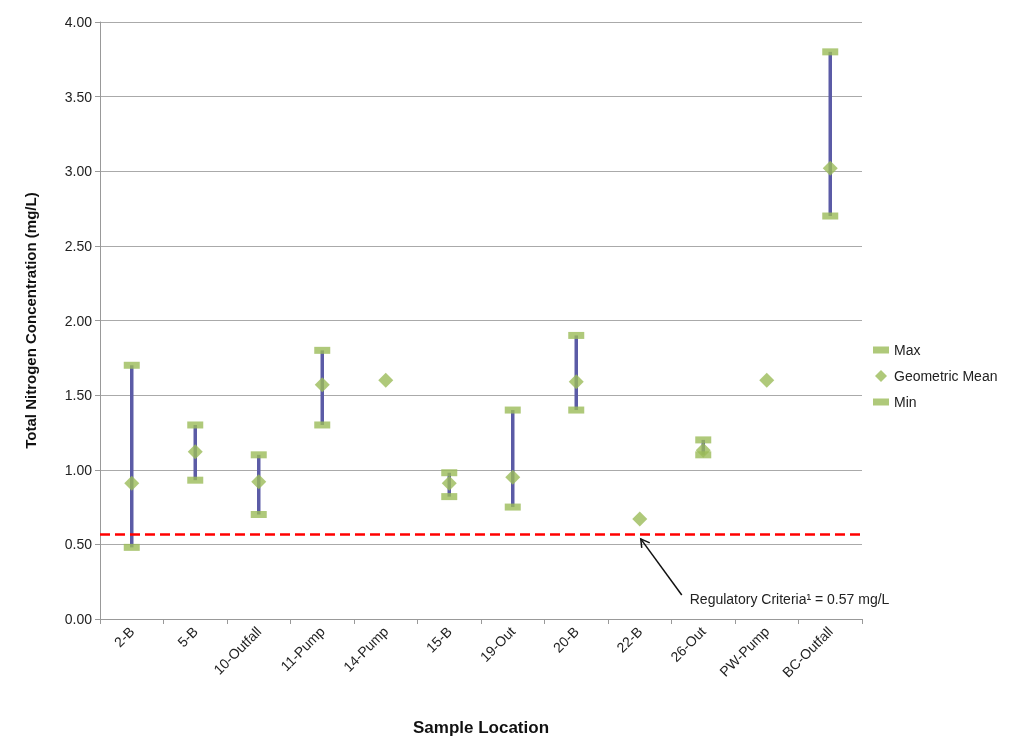 This screenshot has height=748, width=1022. Describe the element at coordinates (946, 376) in the screenshot. I see `legend-label: Geometric Mean` at that location.